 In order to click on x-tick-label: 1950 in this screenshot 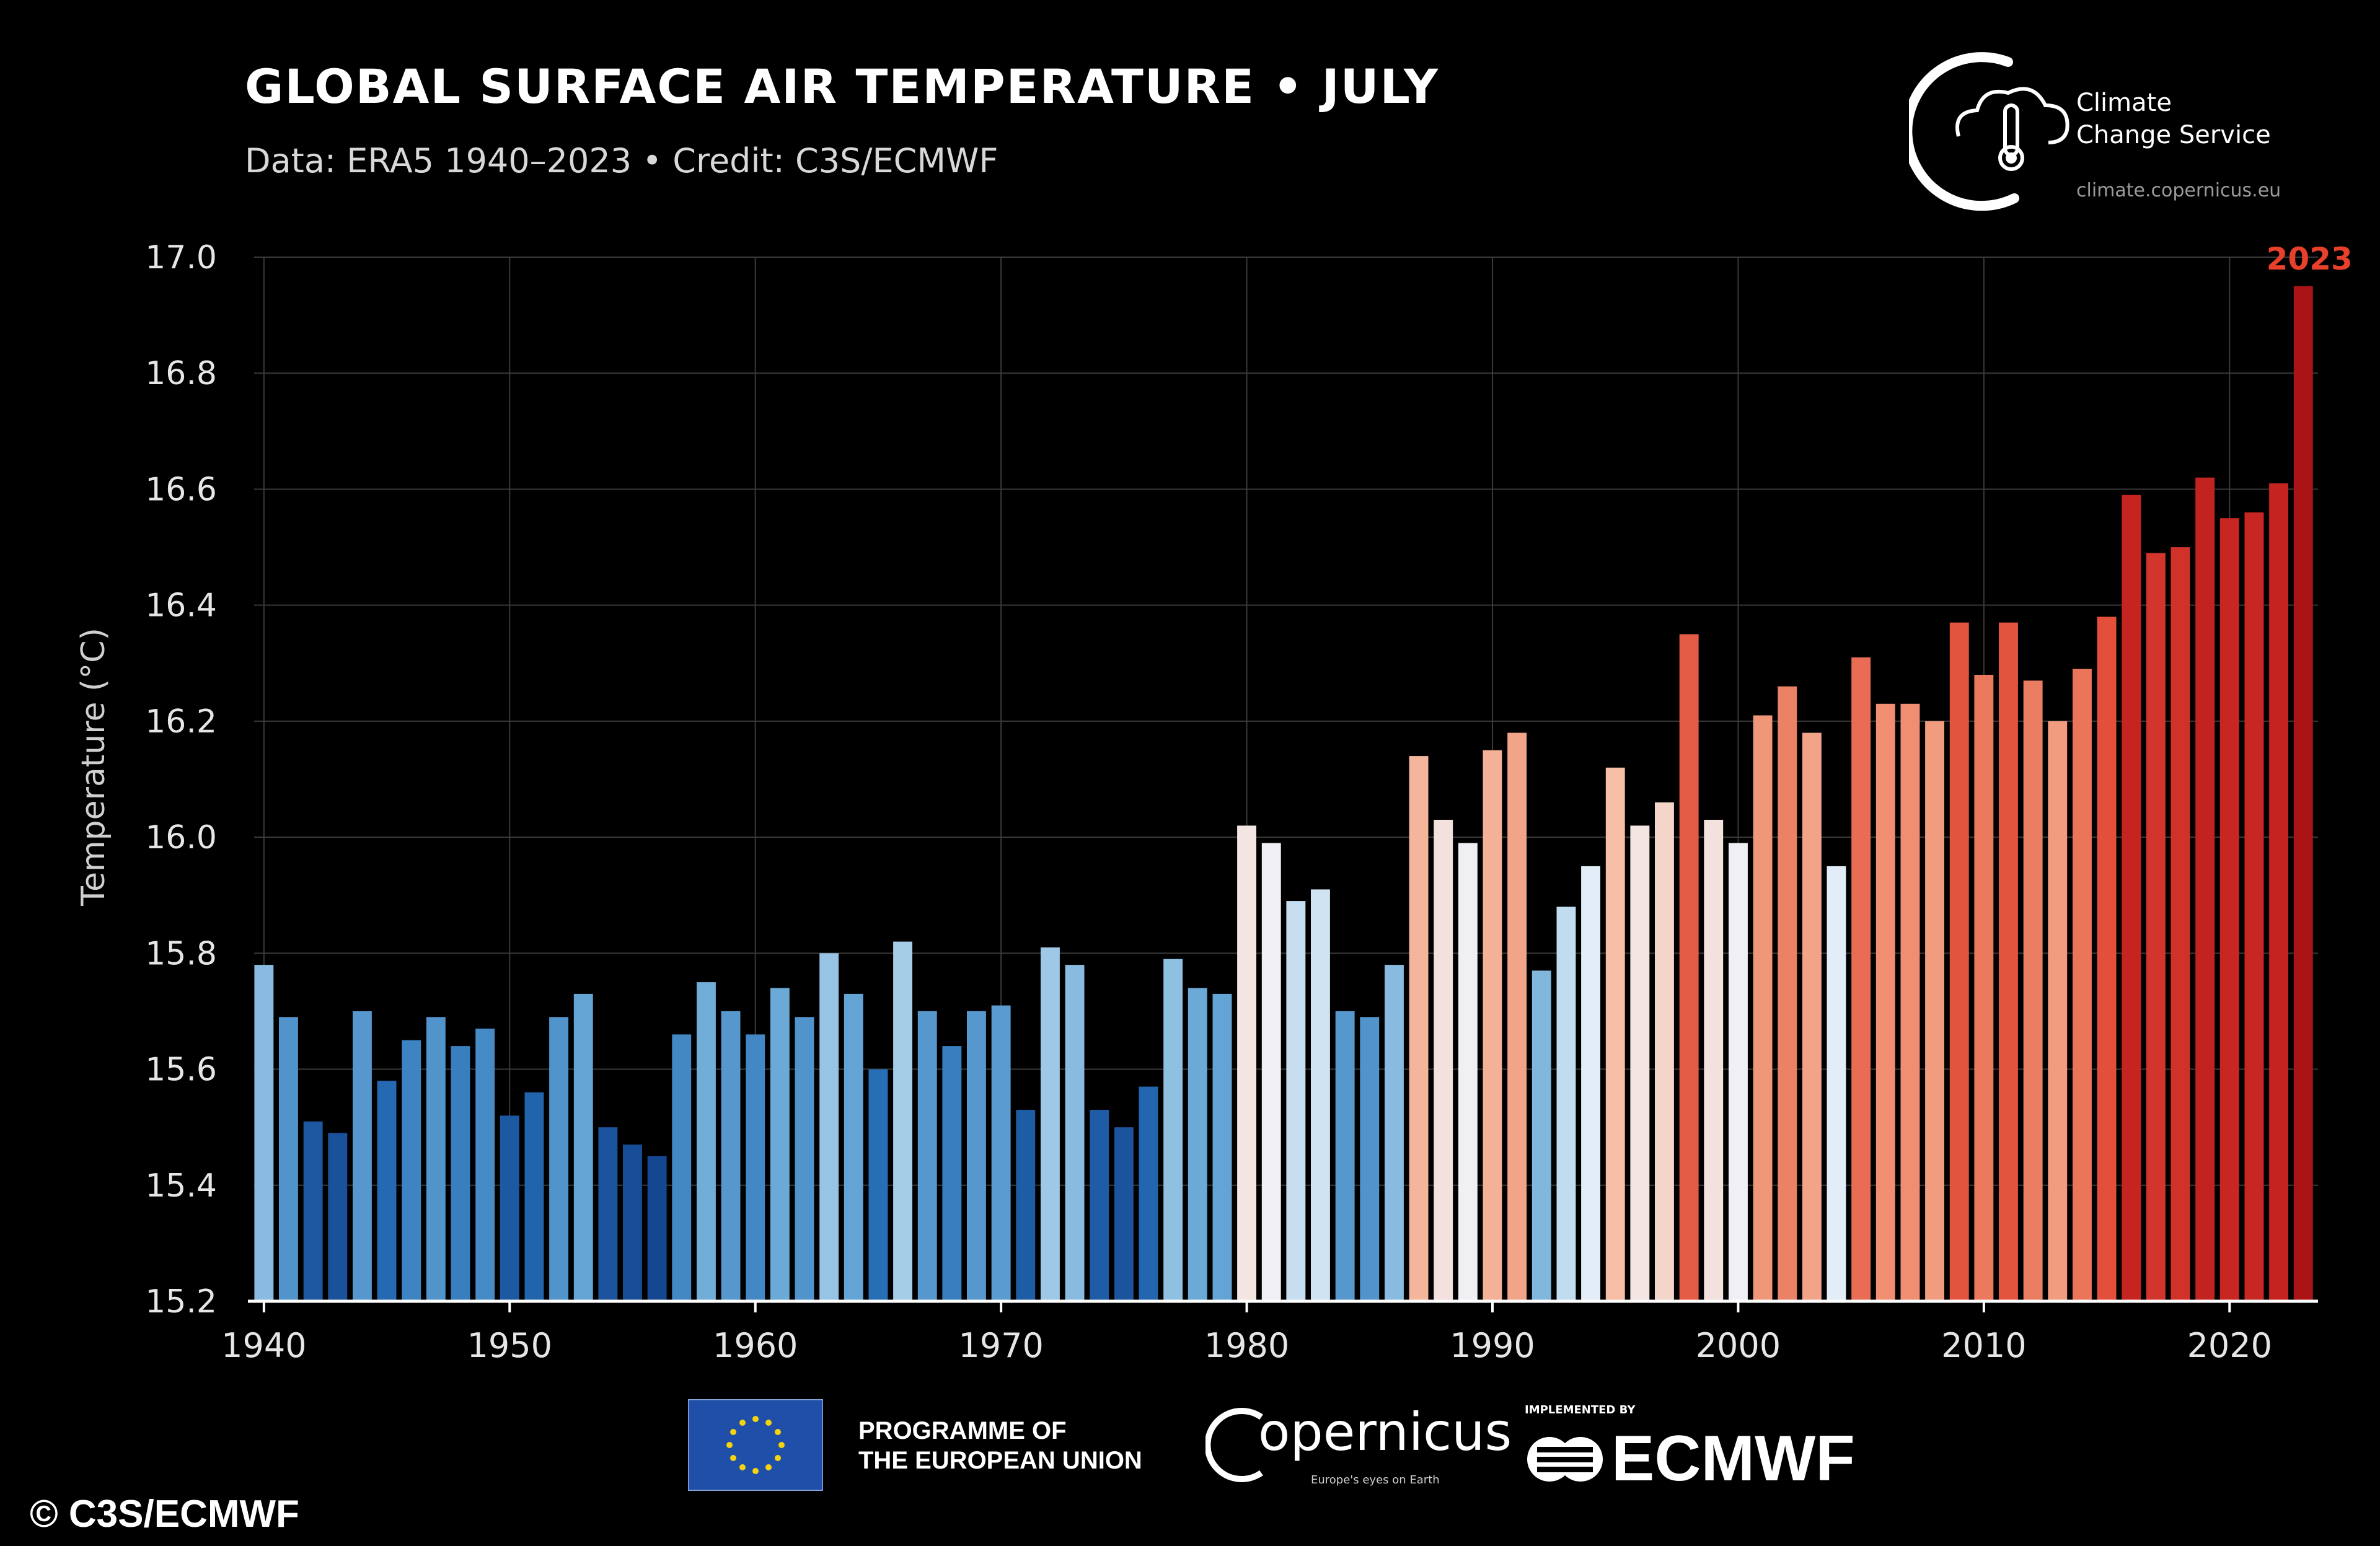, I will do `click(509, 1345)`.